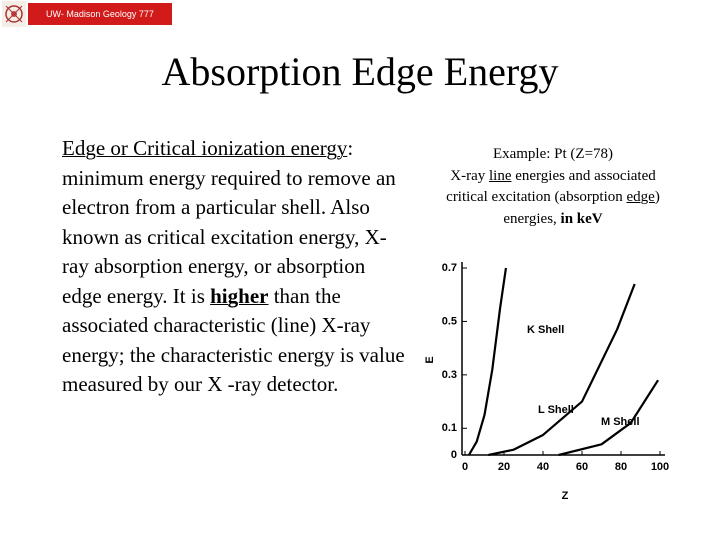 This screenshot has width=720, height=540. Describe the element at coordinates (620, 422) in the screenshot. I see `series-label: M Shell` at that location.